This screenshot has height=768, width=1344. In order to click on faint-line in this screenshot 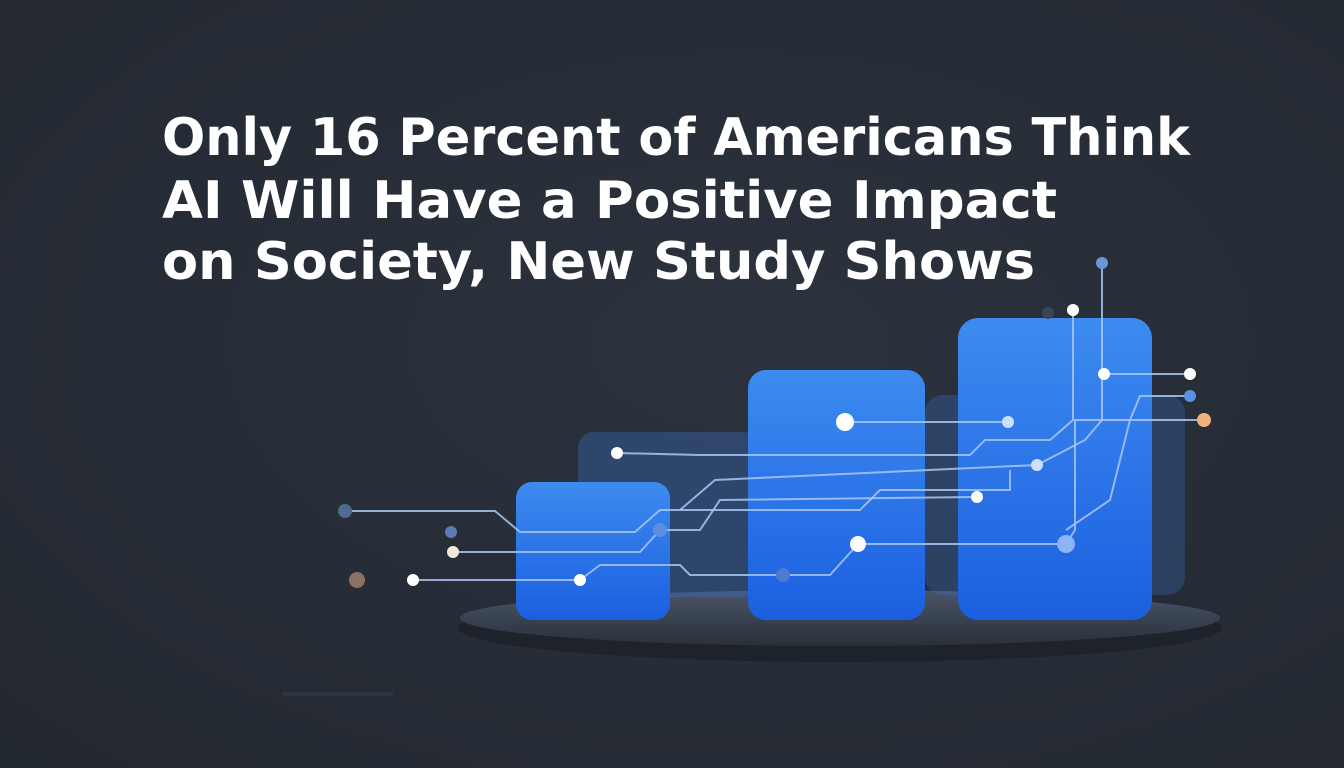, I will do `click(338, 694)`.